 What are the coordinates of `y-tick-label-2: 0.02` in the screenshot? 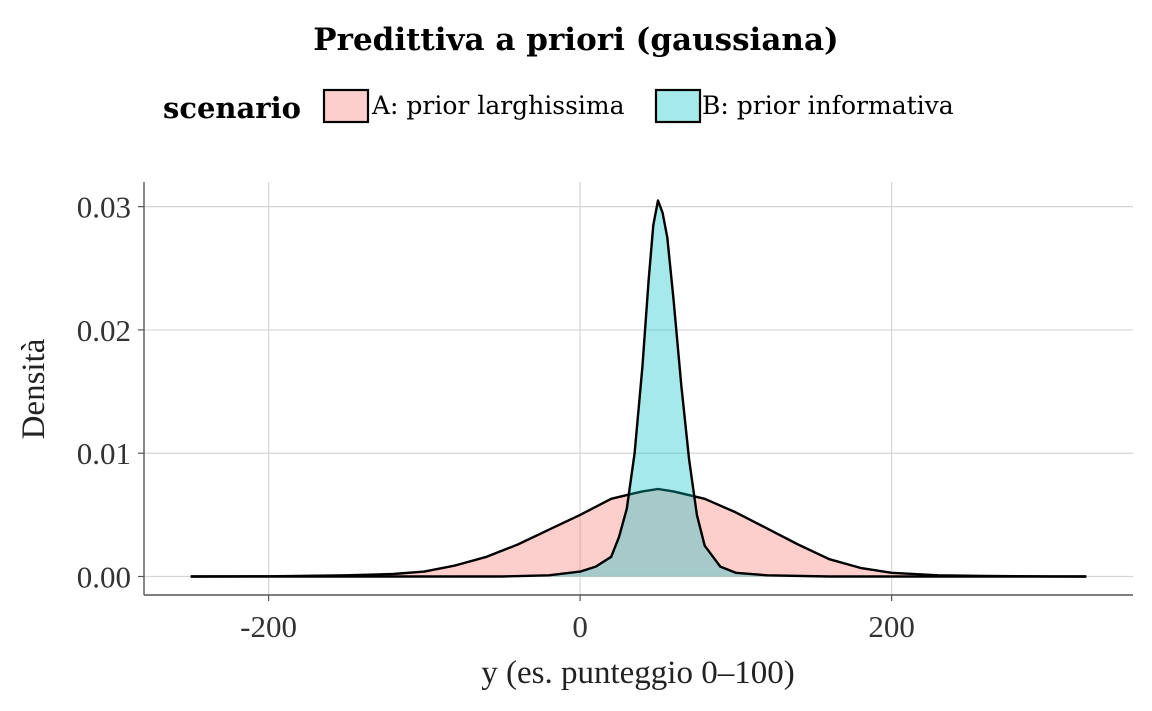 It's located at (104, 330).